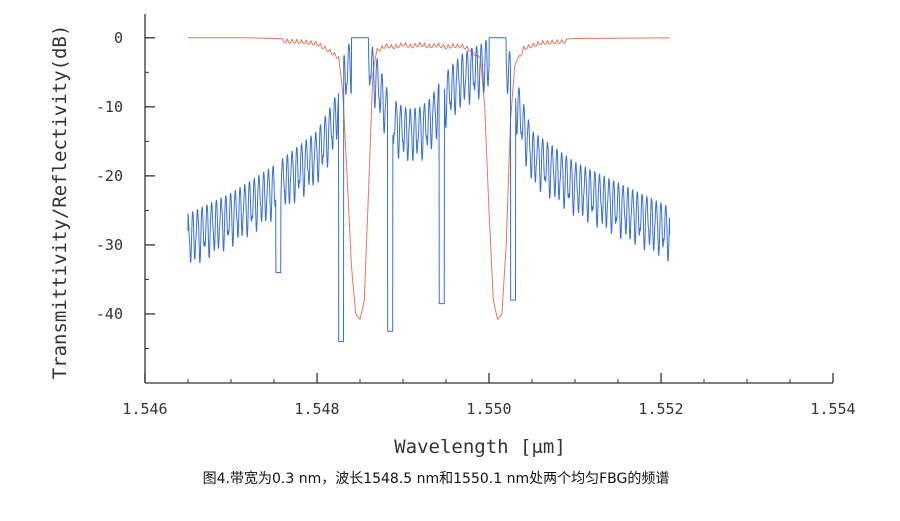 This screenshot has height=521, width=900. I want to click on y-tick-label: -40, so click(109, 314).